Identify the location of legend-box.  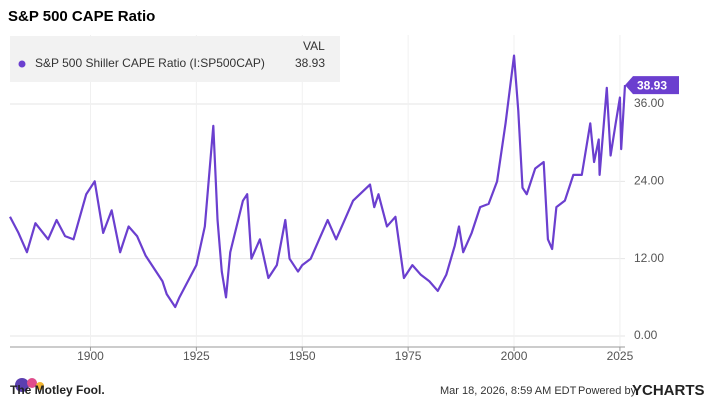
(175, 59).